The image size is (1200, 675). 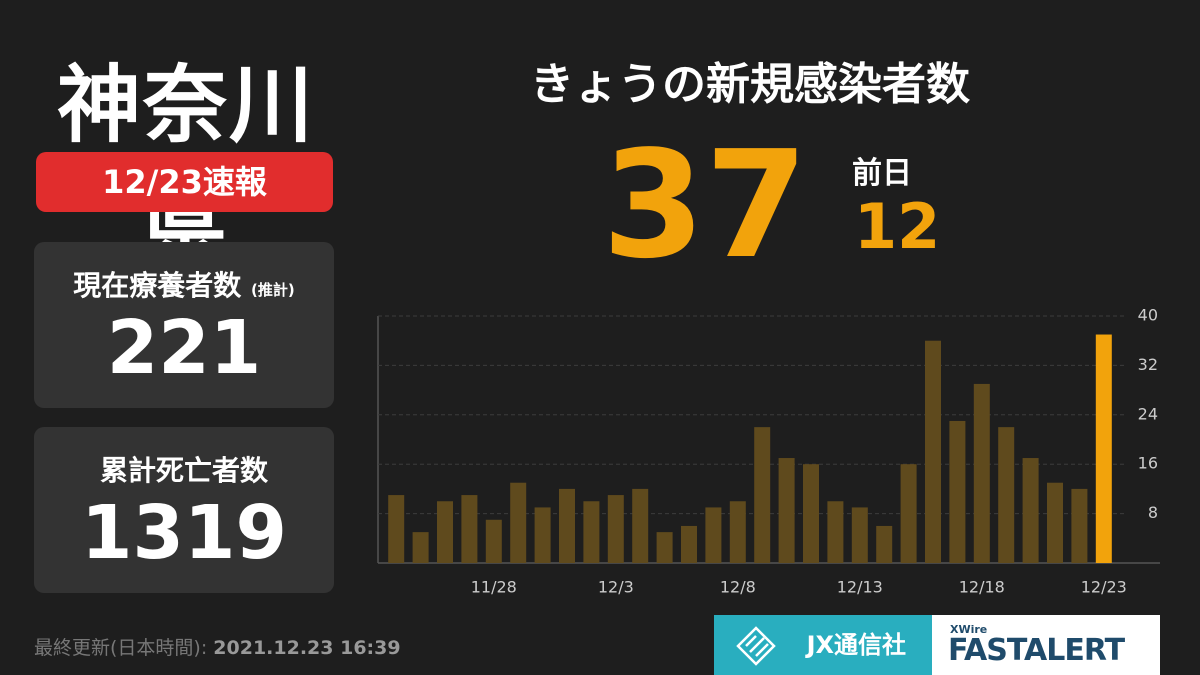 What do you see at coordinates (307, 648) in the screenshot?
I see `footer-time: 2021.12.23 16:39` at bounding box center [307, 648].